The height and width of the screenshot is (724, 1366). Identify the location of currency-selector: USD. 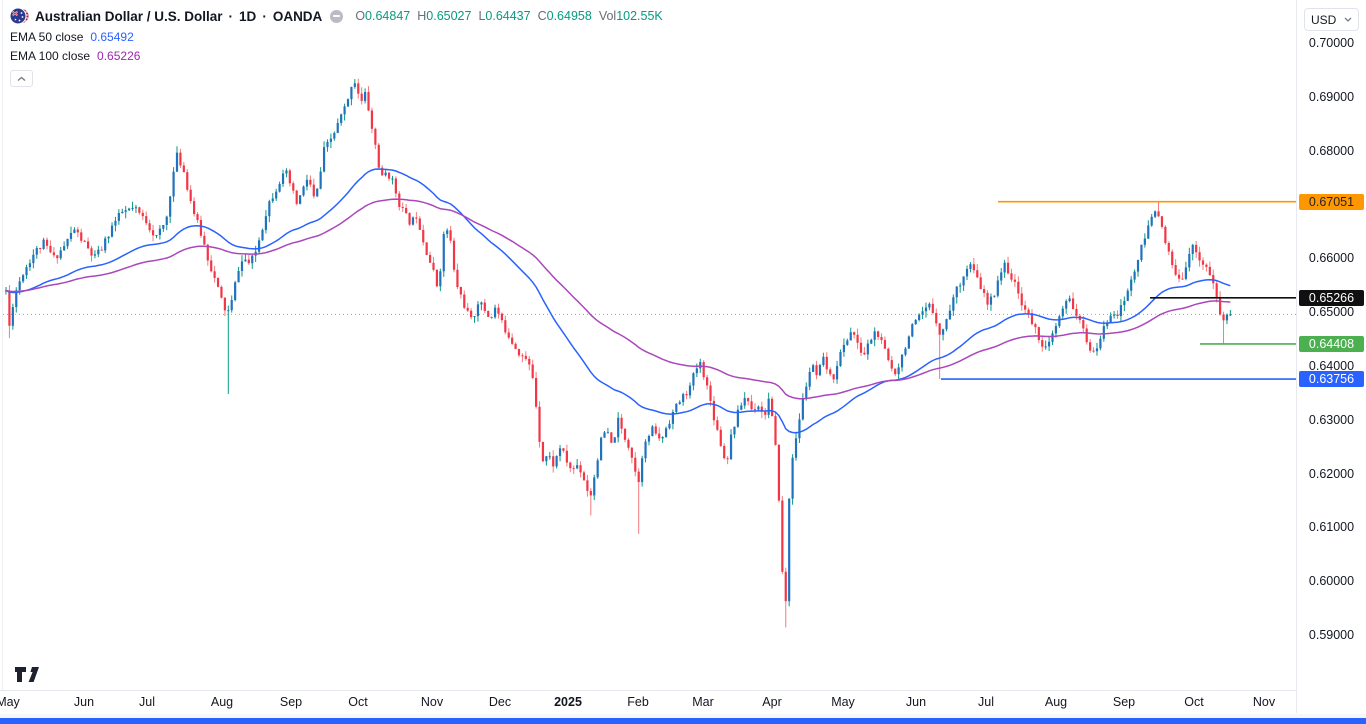
(1331, 19).